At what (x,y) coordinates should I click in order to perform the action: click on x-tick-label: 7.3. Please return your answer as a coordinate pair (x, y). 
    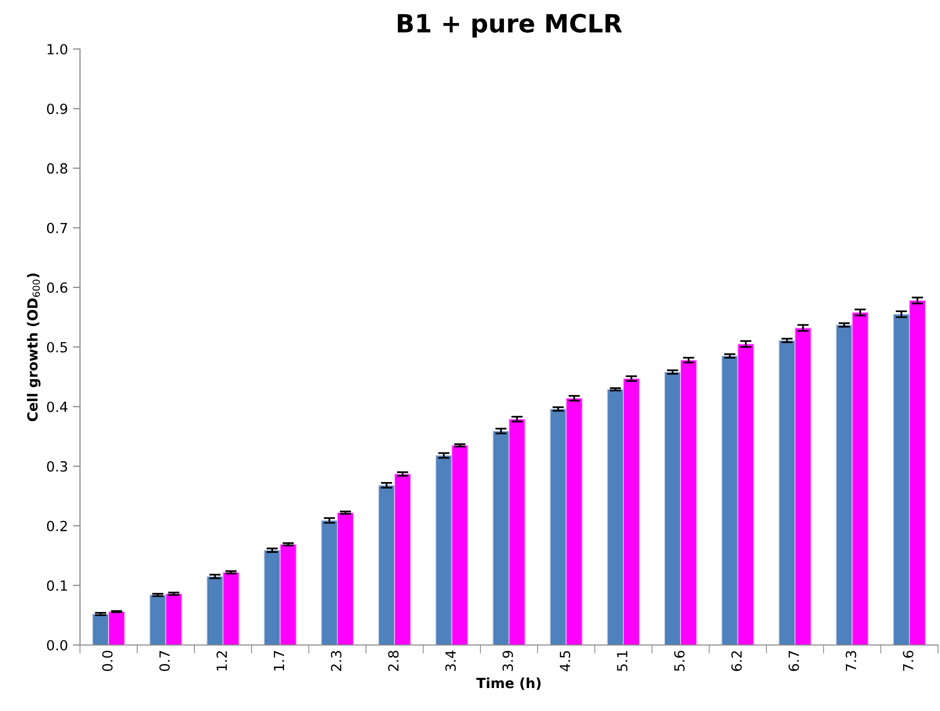
    Looking at the image, I should click on (851, 660).